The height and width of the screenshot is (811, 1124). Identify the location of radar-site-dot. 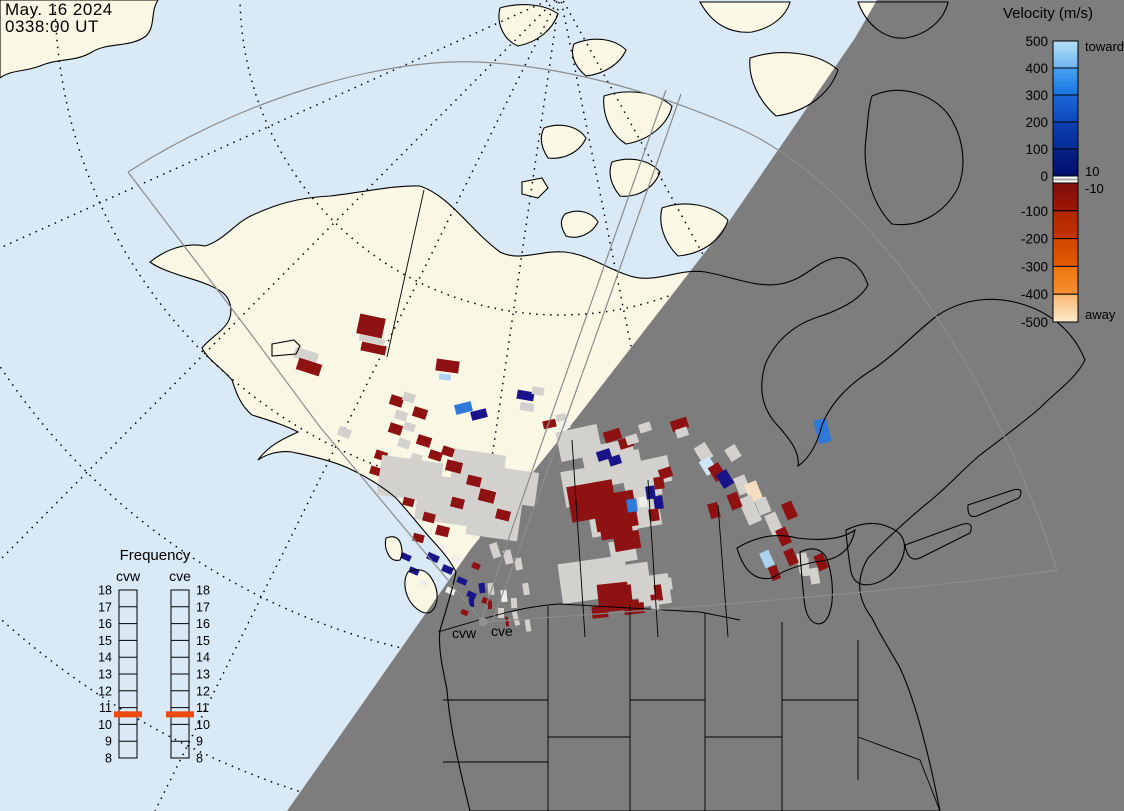
(483, 622).